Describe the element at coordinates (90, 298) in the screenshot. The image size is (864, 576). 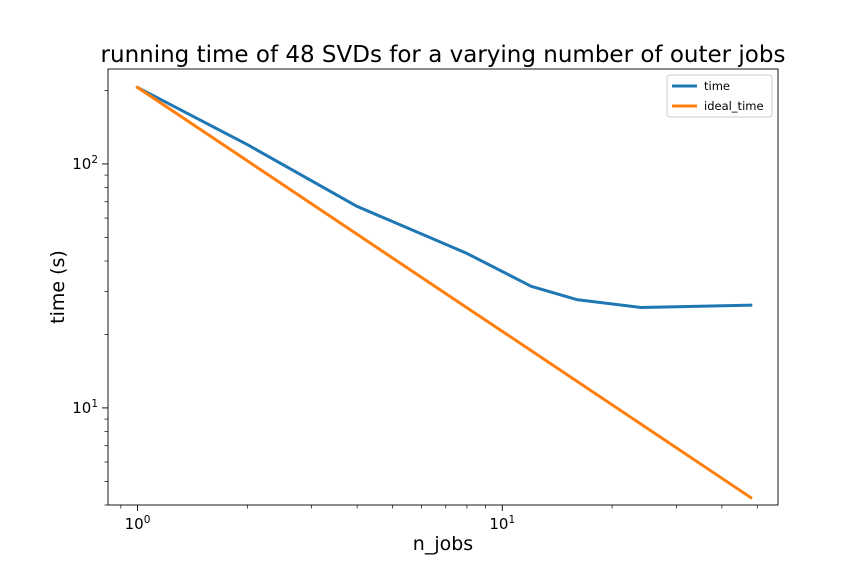
I see `y-axis-ticks: 101 102` at that location.